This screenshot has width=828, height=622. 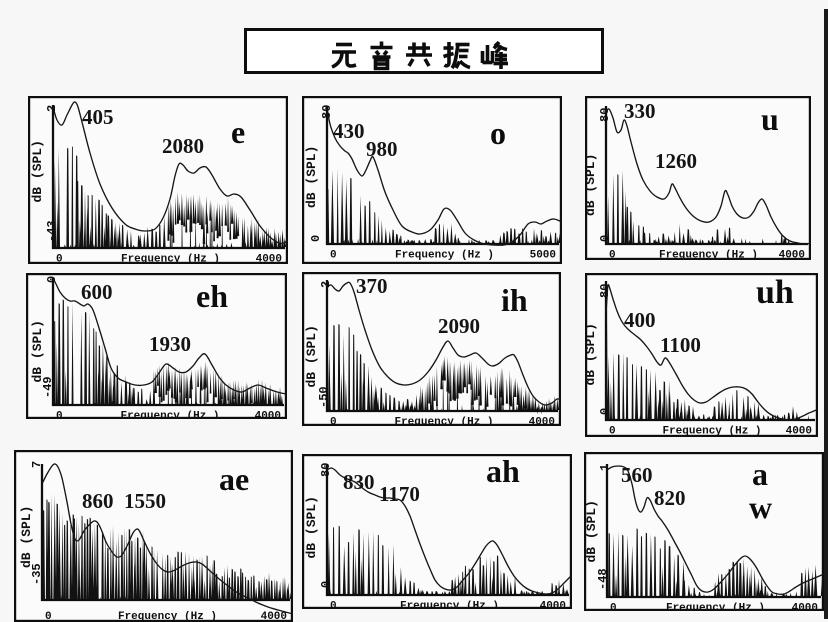 I want to click on svg-text: e, so click(x=238, y=132).